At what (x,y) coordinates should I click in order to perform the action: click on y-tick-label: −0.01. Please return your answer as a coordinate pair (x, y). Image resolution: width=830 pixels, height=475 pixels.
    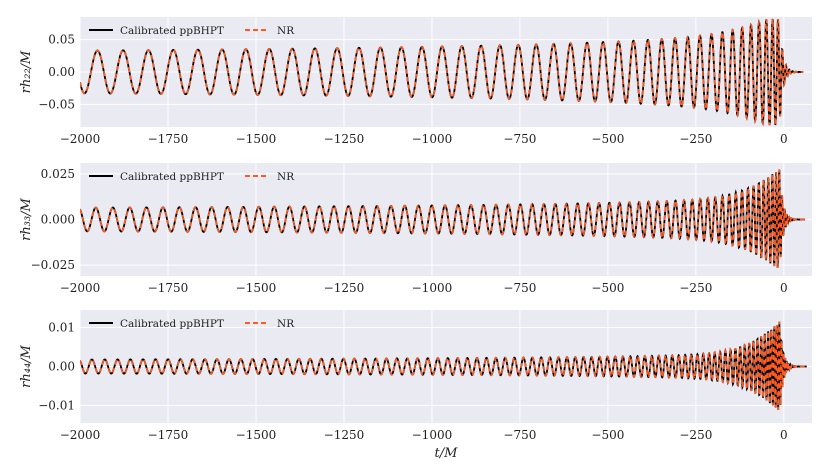
    Looking at the image, I should click on (56, 405).